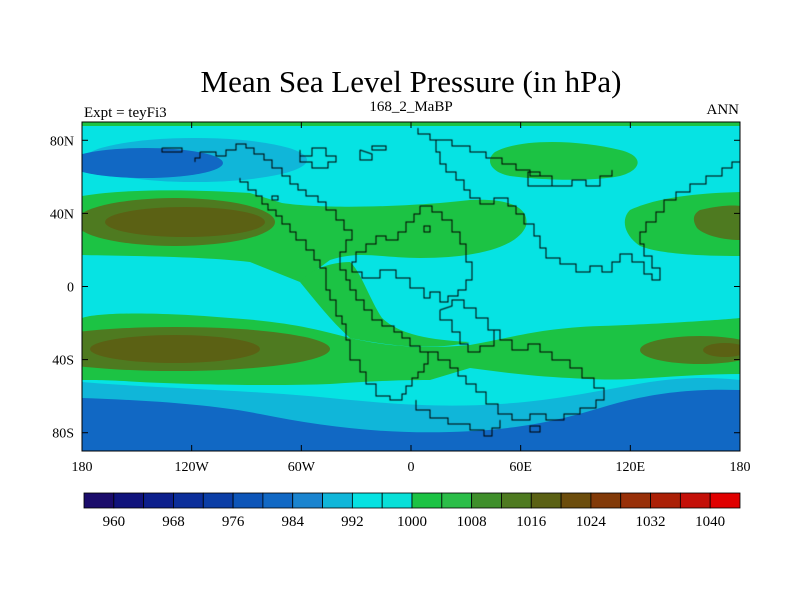  What do you see at coordinates (173, 522) in the screenshot?
I see `colorbar-label: 968` at bounding box center [173, 522].